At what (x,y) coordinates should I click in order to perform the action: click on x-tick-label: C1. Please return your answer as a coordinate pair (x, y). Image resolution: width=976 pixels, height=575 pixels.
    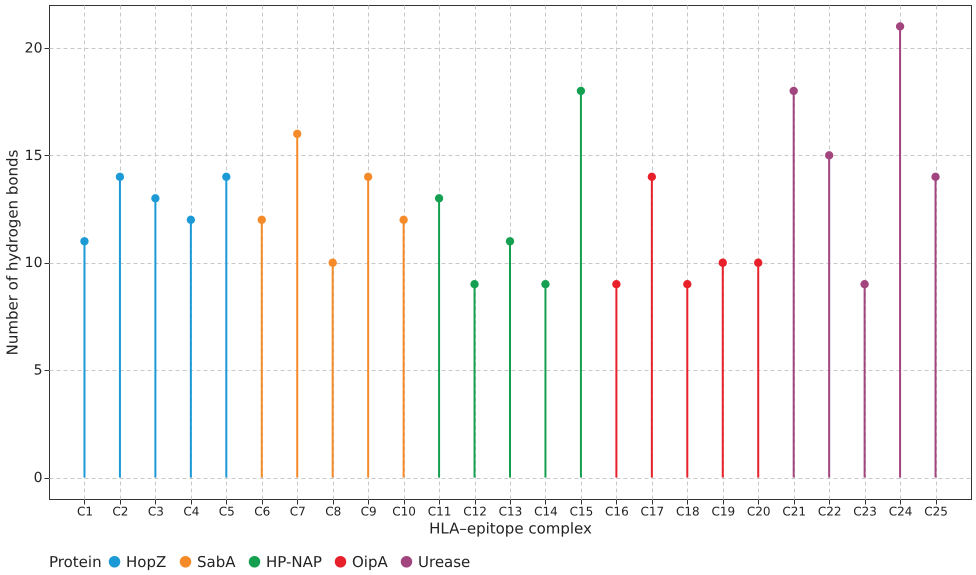
    Looking at the image, I should click on (84, 511).